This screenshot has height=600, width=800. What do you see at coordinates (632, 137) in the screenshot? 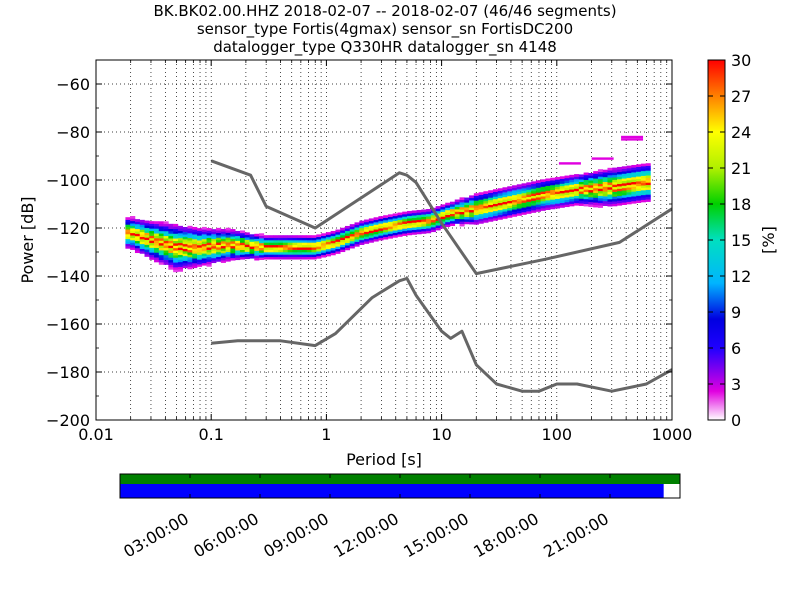
I see `ppsd-outlier` at bounding box center [632, 137].